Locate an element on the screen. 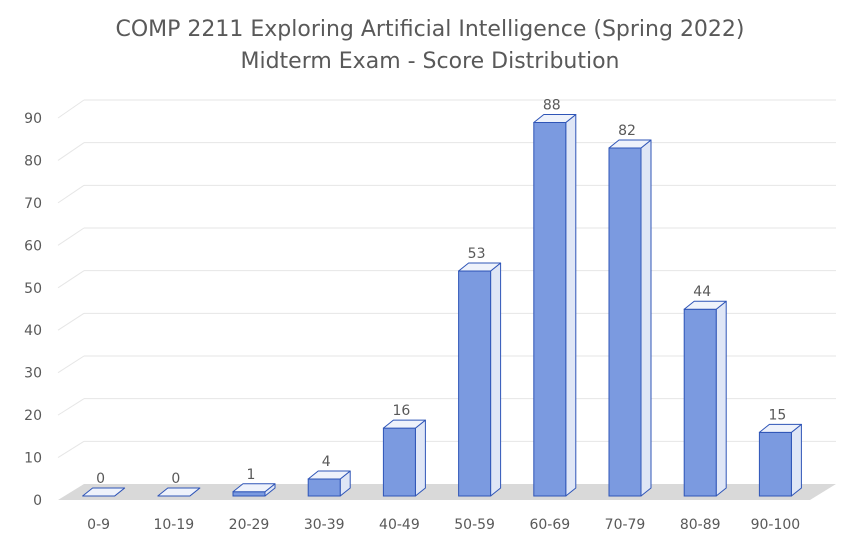  bar-60-69: 88 is located at coordinates (555, 297).